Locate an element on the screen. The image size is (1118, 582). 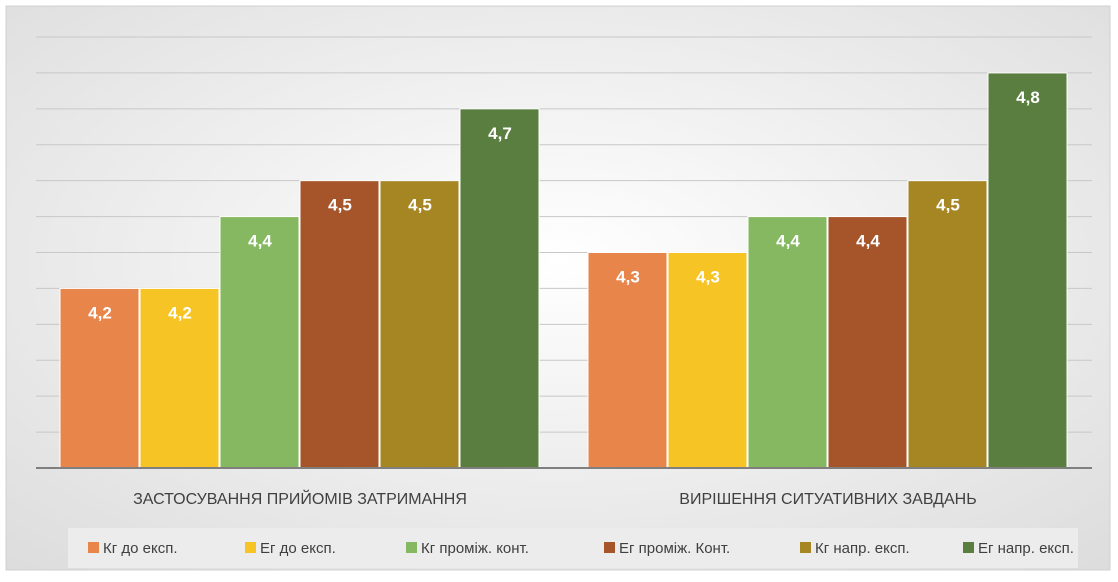
legend-label: Кг проміж. конт. is located at coordinates (475, 548).